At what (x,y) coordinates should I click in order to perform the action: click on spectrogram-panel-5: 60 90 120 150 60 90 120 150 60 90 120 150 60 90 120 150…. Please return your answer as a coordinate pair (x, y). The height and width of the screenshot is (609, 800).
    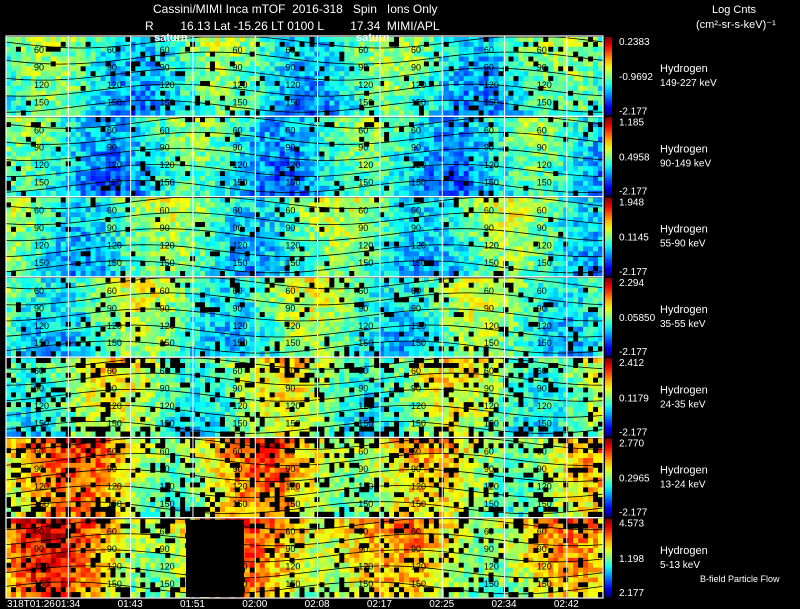
    Looking at the image, I should click on (356, 477).